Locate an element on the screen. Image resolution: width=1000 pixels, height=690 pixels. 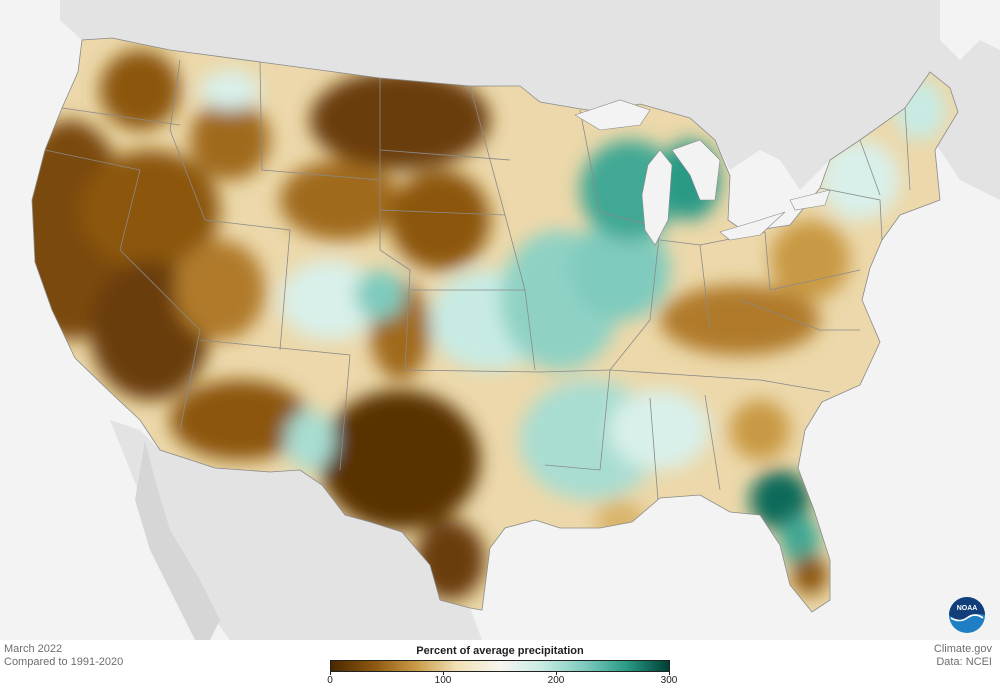
legend-tick-label: 100 is located at coordinates (443, 680).